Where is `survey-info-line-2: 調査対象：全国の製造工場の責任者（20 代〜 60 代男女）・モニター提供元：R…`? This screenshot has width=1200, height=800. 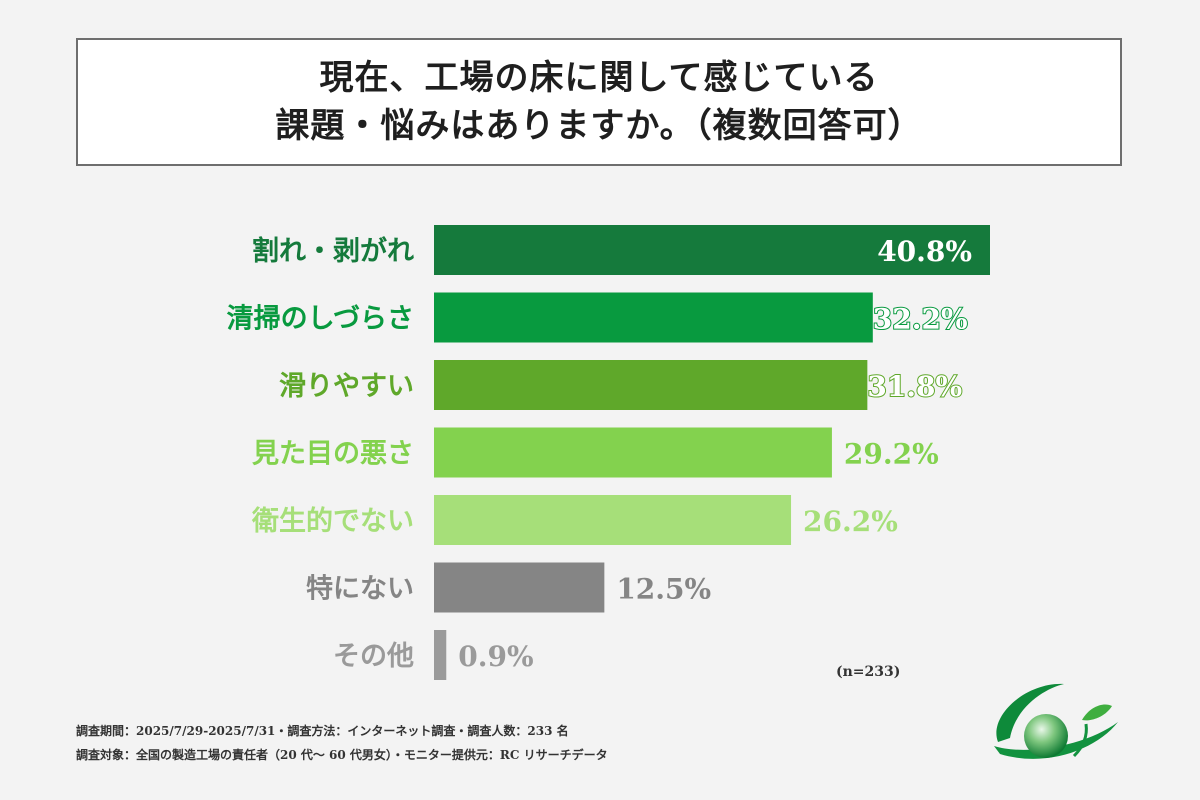
survey-info-line-2: 調査対象：全国の製造工場の責任者（20 代〜 60 代男女）・モニター提供元：R… is located at coordinates (342, 755).